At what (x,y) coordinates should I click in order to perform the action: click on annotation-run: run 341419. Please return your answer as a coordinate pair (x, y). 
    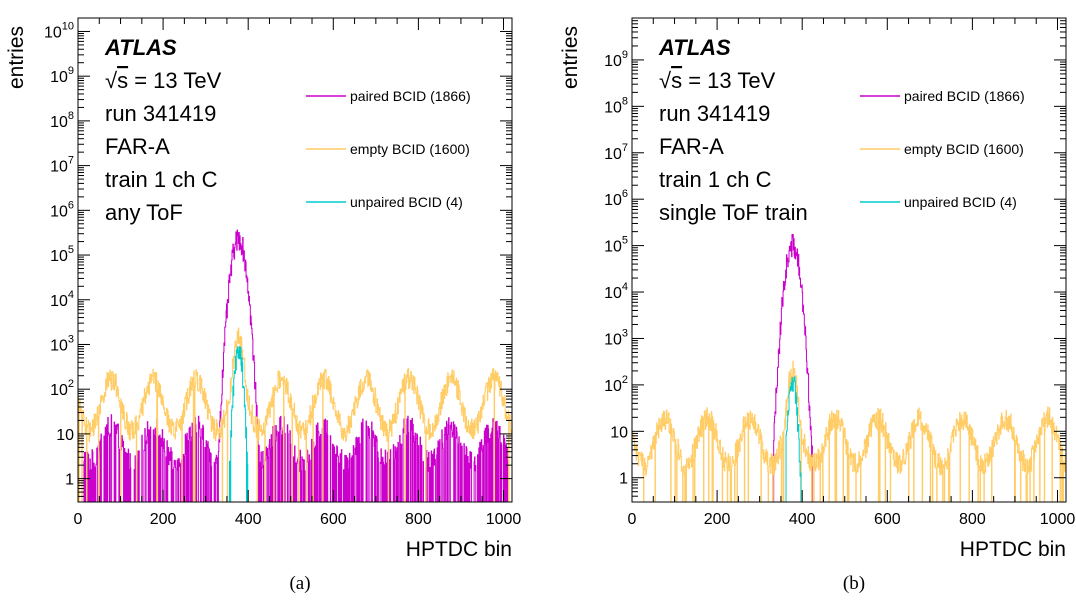
    Looking at the image, I should click on (714, 113).